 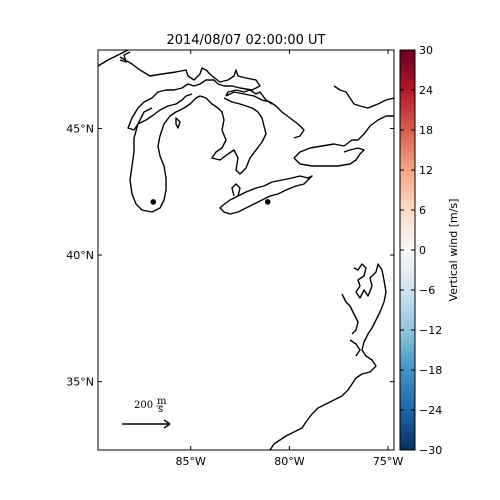 What do you see at coordinates (80, 128) in the screenshot?
I see `lat-label: 45°N` at bounding box center [80, 128].